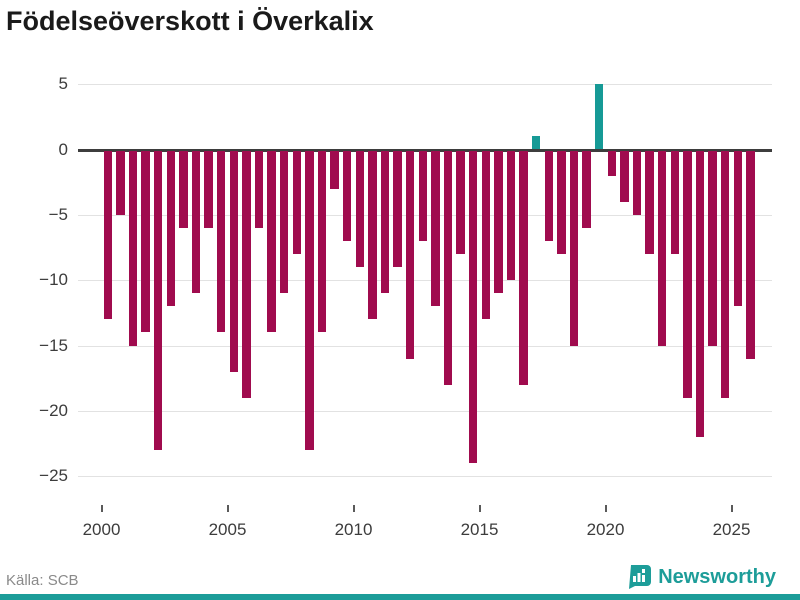  Describe the element at coordinates (486, 235) in the screenshot. I see `bar-2015-H1` at that location.